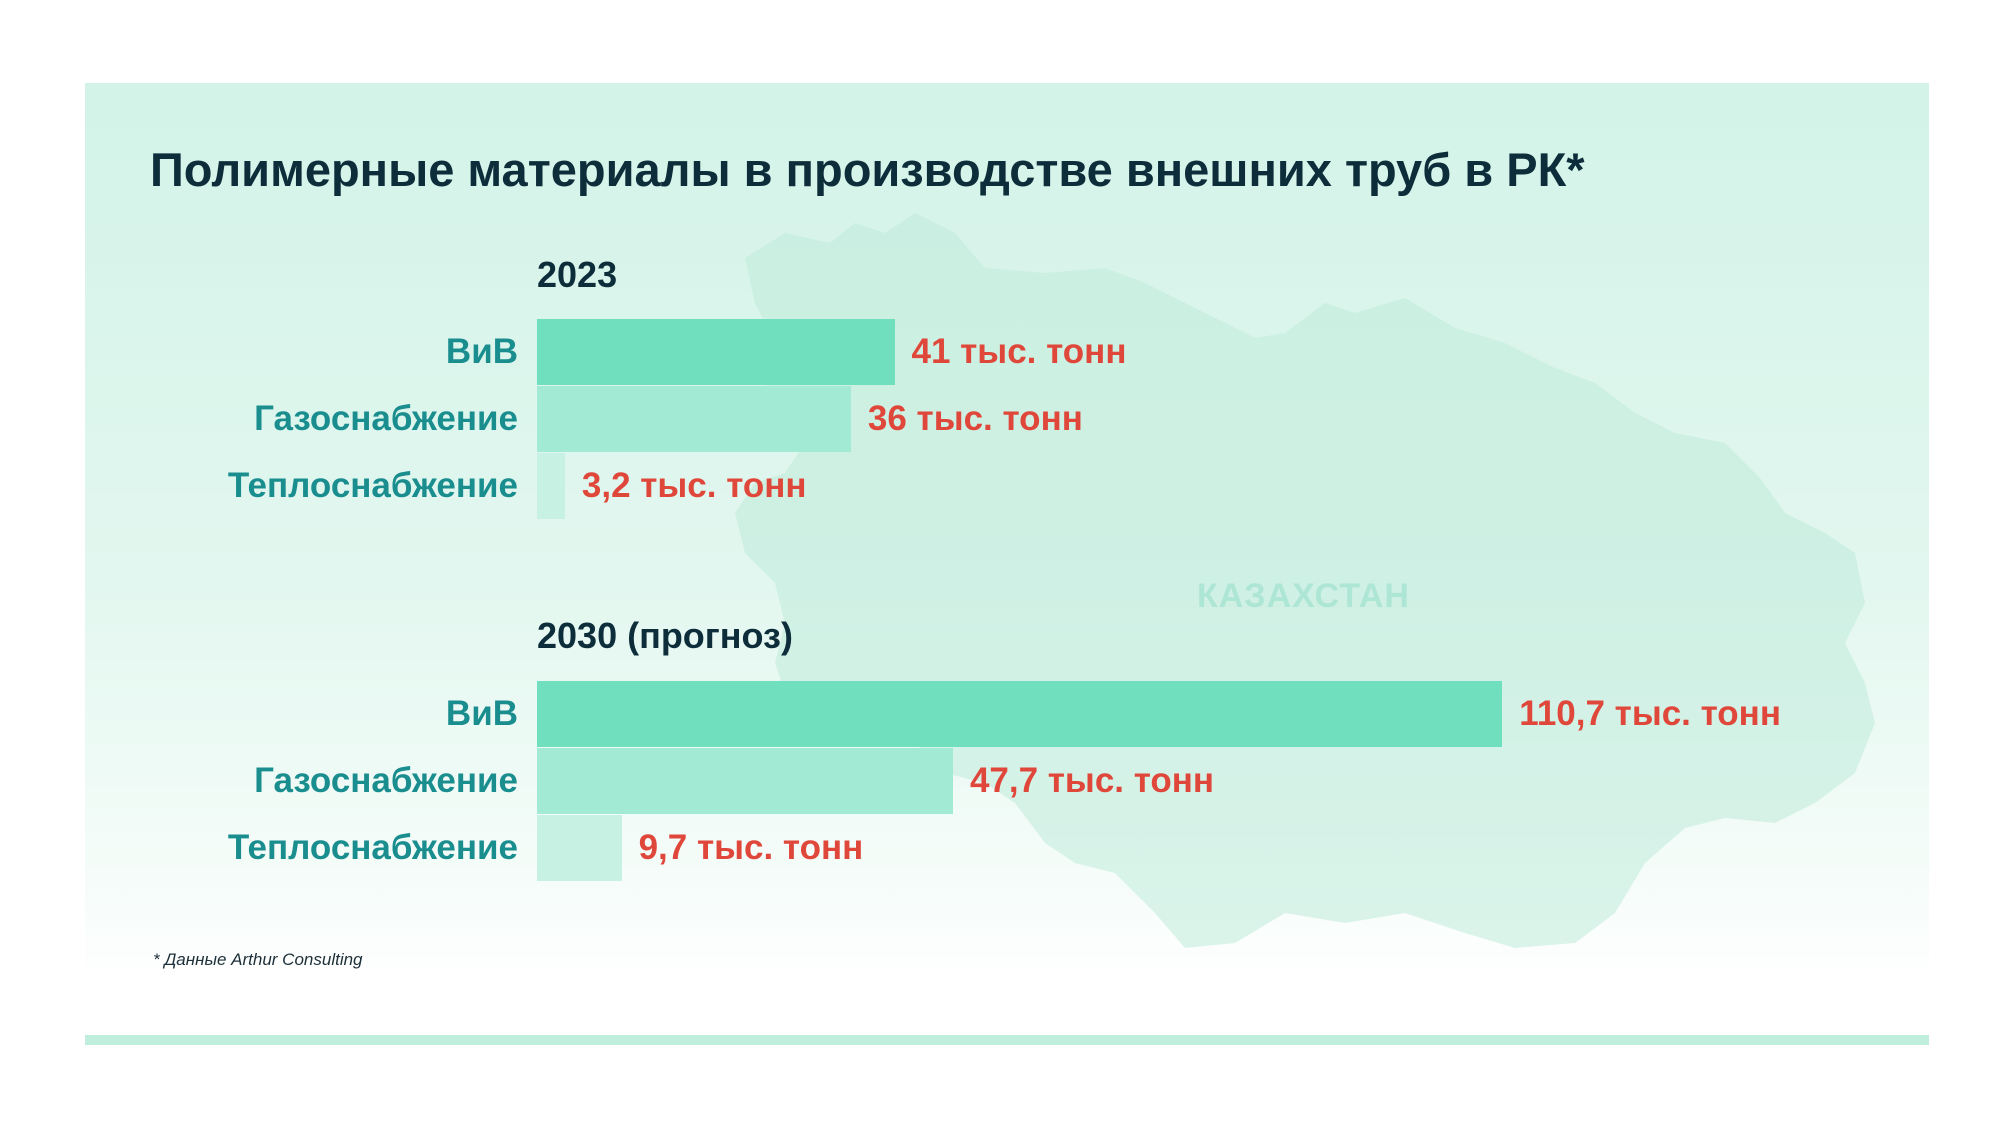 The width and height of the screenshot is (2000, 1125). What do you see at coordinates (1650, 713) in the screenshot?
I see `value-label: 110,7 тыс. тонн` at bounding box center [1650, 713].